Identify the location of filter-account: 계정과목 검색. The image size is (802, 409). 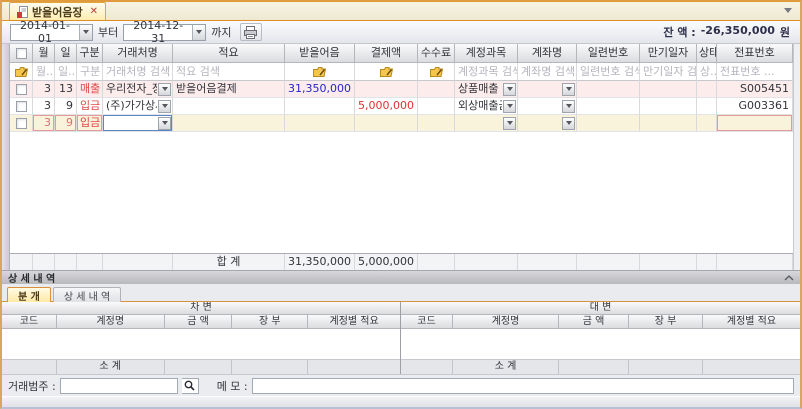
(486, 72).